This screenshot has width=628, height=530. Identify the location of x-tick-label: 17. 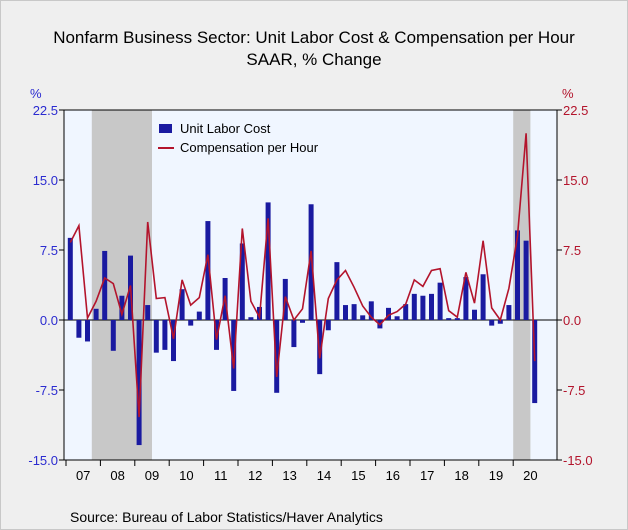
(427, 475).